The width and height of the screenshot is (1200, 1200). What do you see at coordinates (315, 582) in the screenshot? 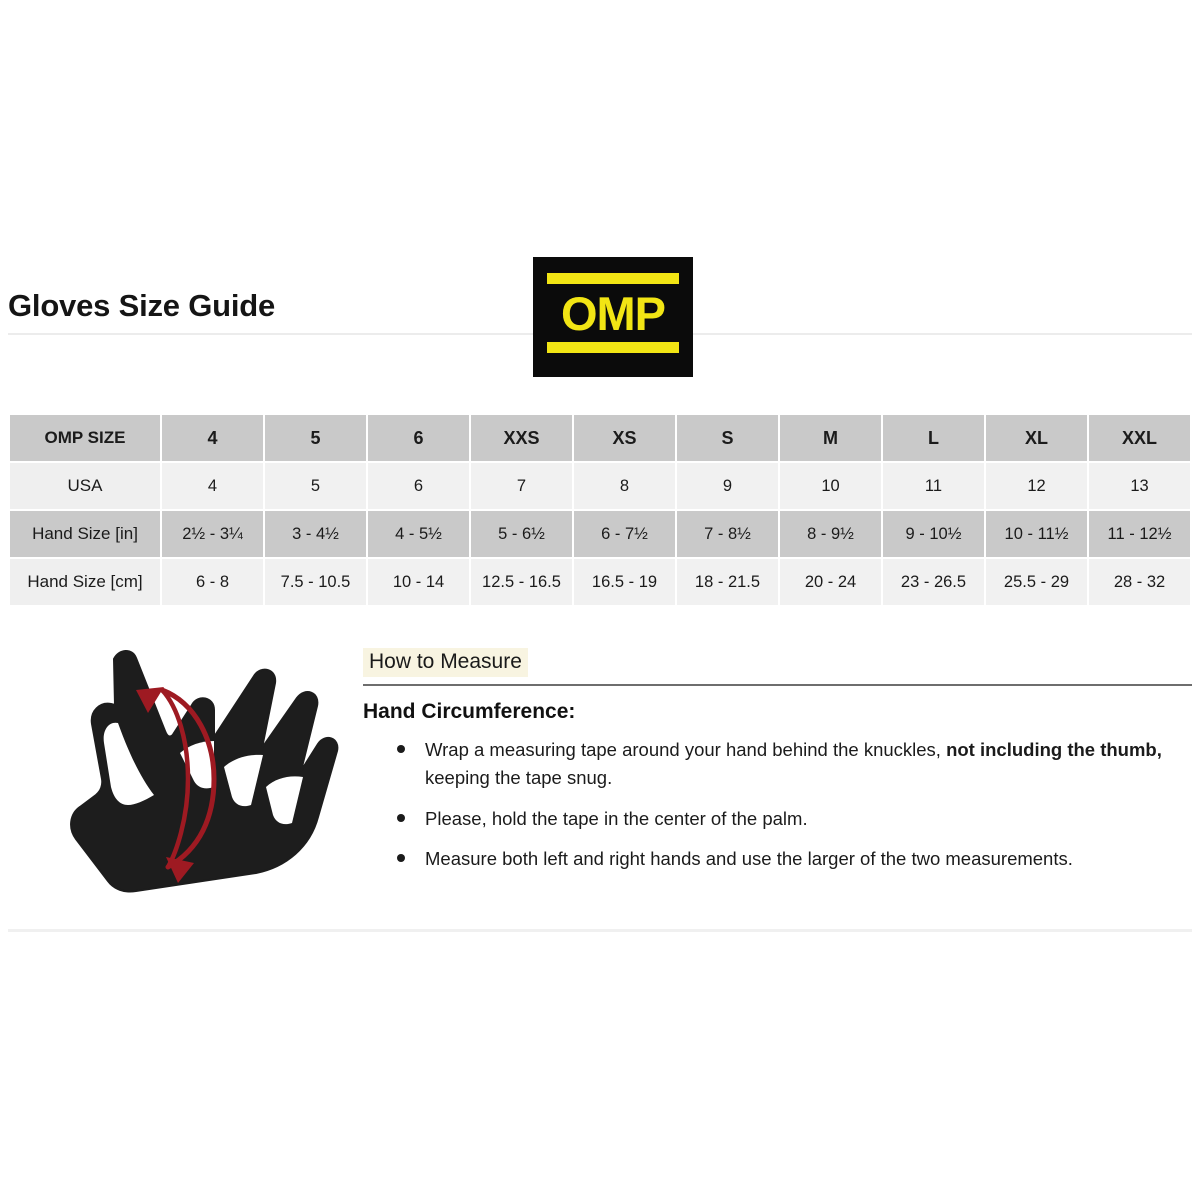
I see `table-cell: 7.5 - 10.5` at bounding box center [315, 582].